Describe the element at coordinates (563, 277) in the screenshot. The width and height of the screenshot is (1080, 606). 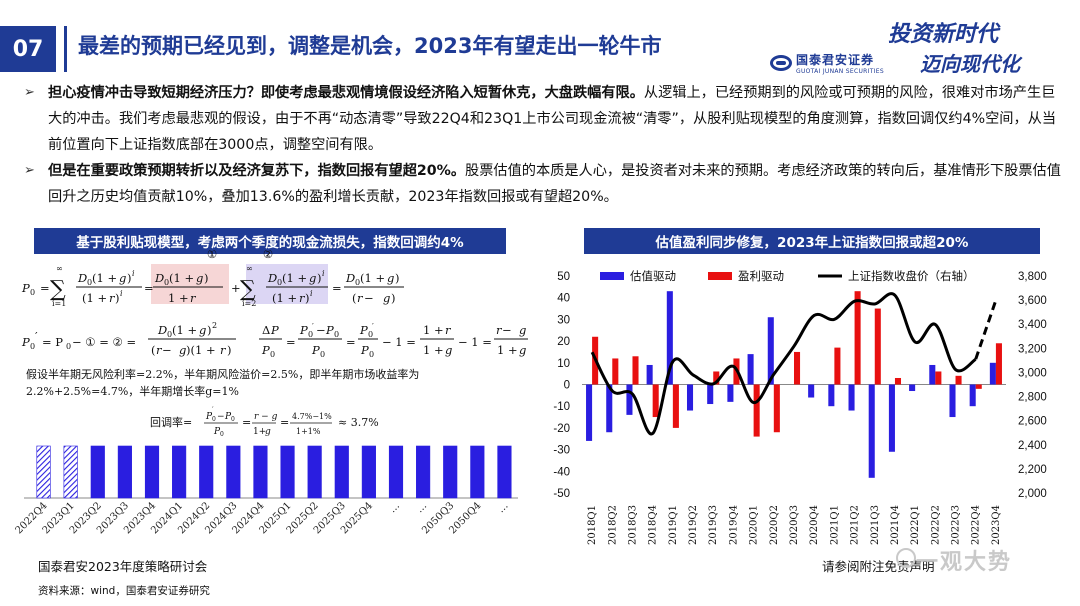
I see `left-axis-tick: 50` at that location.